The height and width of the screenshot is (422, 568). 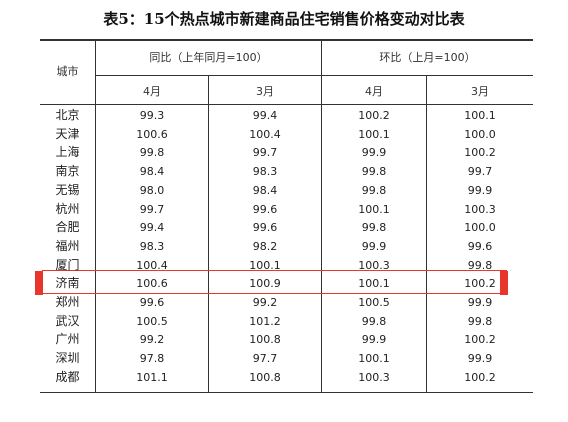 What do you see at coordinates (284, 19) in the screenshot?
I see `table-title: 表5：15个热点城市新建商品住宅销售价格变动对比表` at bounding box center [284, 19].